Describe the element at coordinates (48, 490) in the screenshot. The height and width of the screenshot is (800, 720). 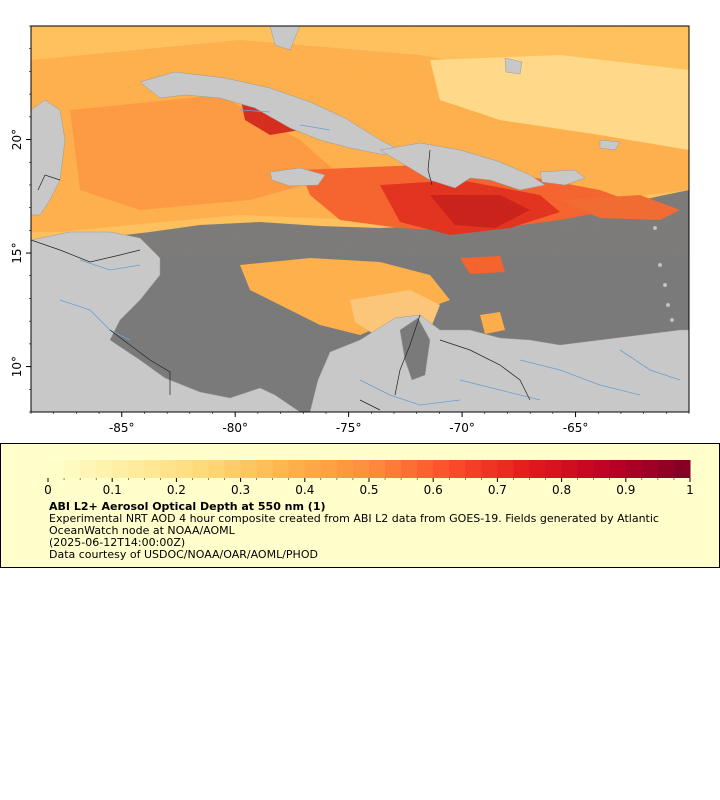
I see `colorbar-tick-label: 0` at that location.